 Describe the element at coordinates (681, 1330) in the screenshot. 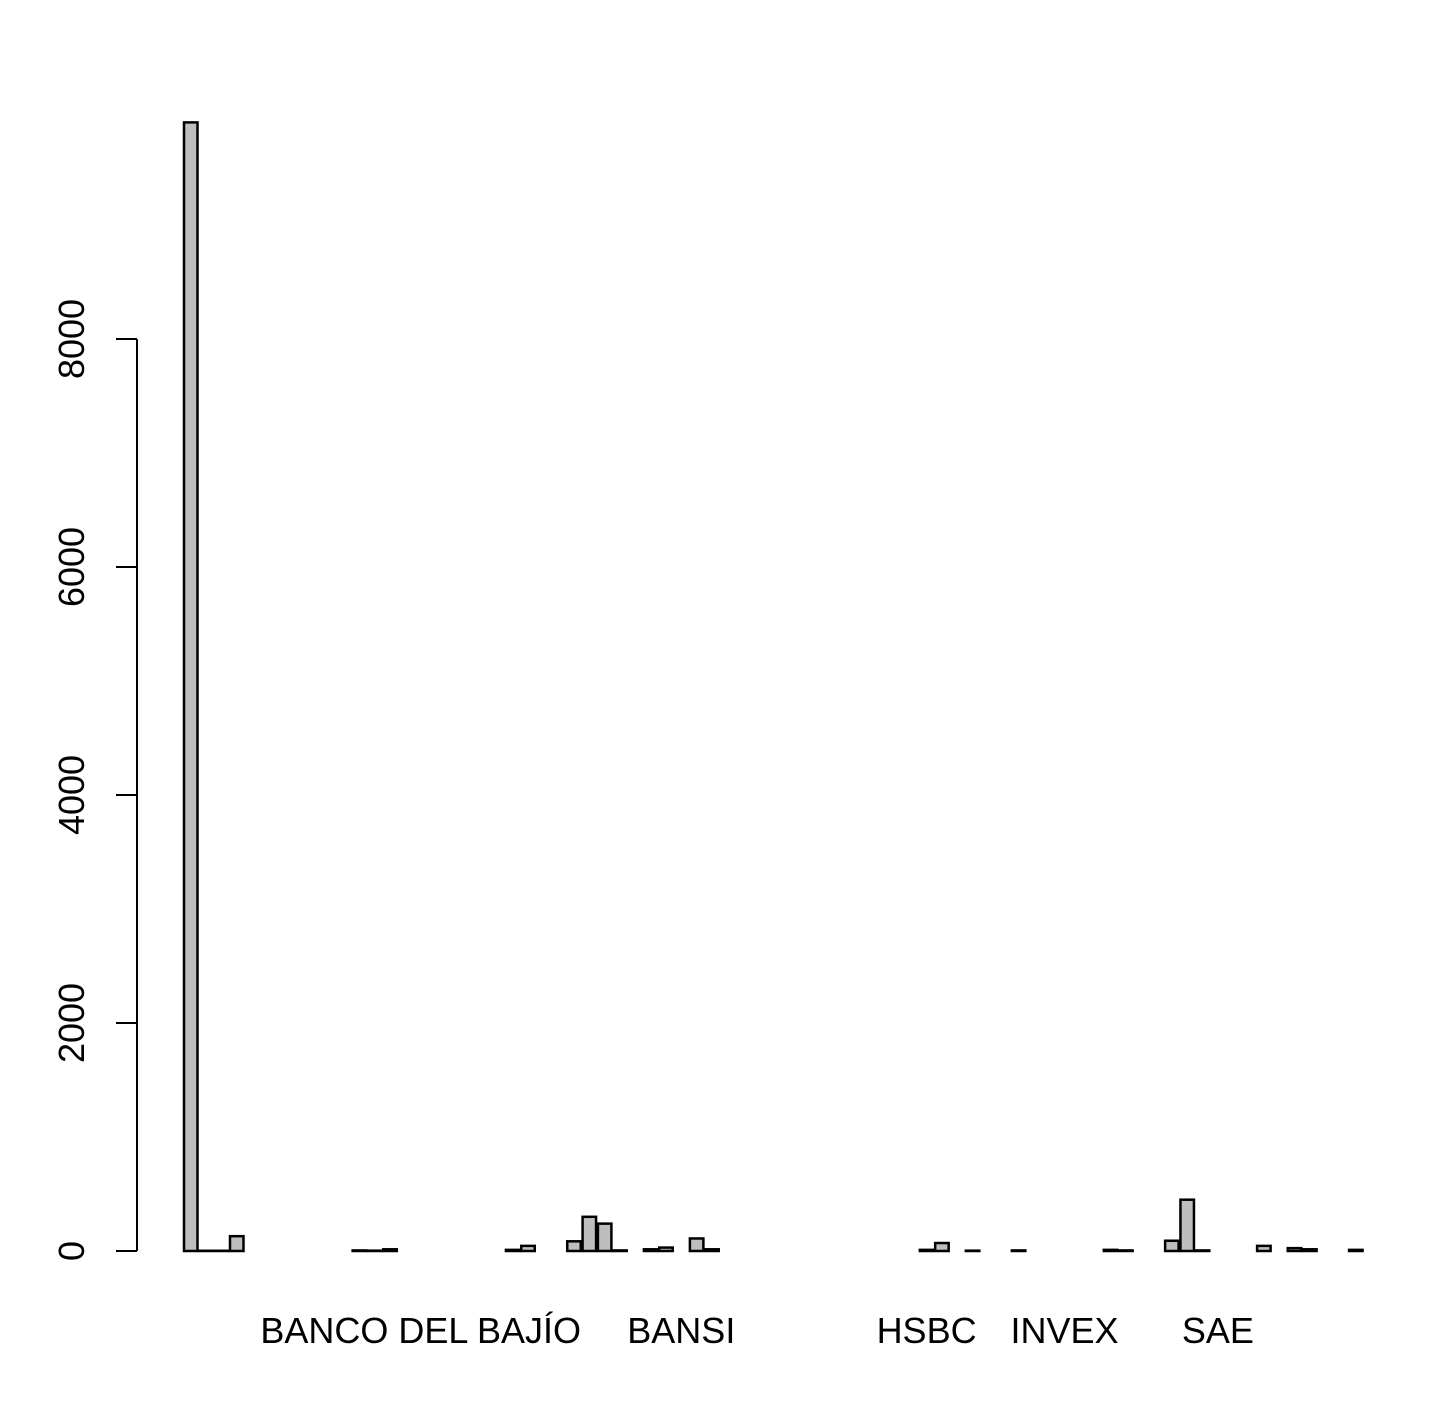

I see `x-category-label: BANSI` at that location.